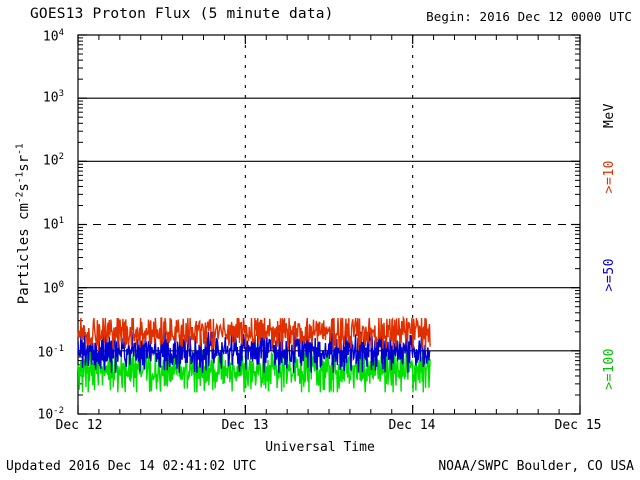  What do you see at coordinates (320, 447) in the screenshot?
I see `x-axis-label: Universal Time` at bounding box center [320, 447].